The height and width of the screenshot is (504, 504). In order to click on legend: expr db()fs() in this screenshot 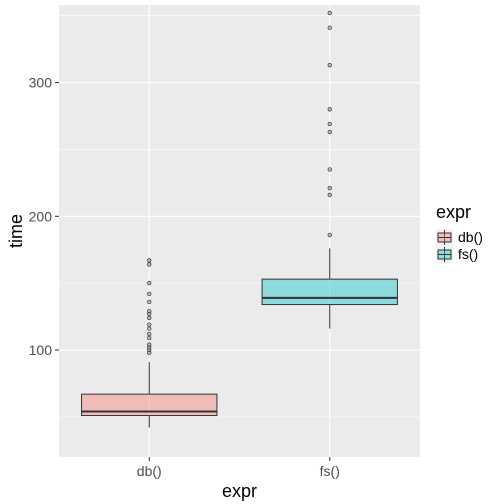, I will do `click(459, 232)`.